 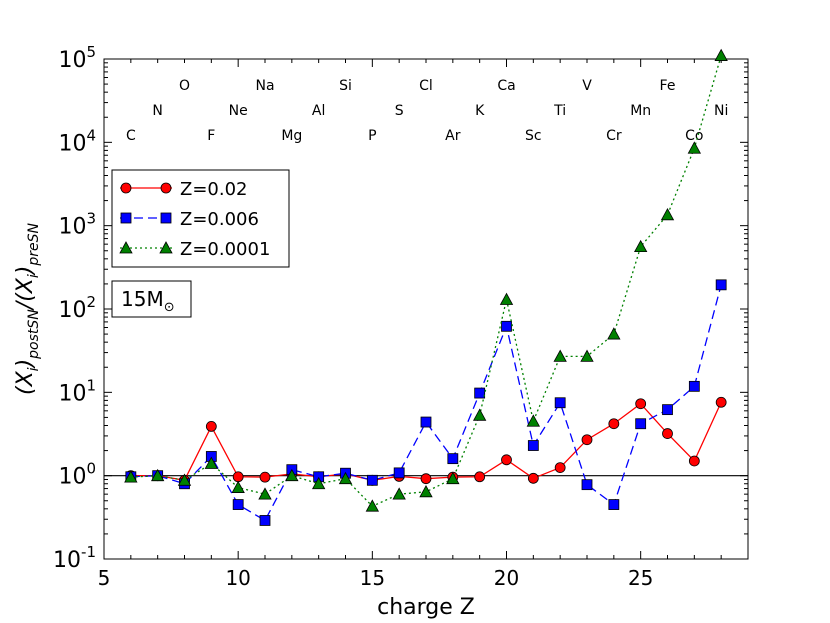 I want to click on y-axis-label: (Xi)postSN/(Xi)preSN, so click(x=27, y=309).